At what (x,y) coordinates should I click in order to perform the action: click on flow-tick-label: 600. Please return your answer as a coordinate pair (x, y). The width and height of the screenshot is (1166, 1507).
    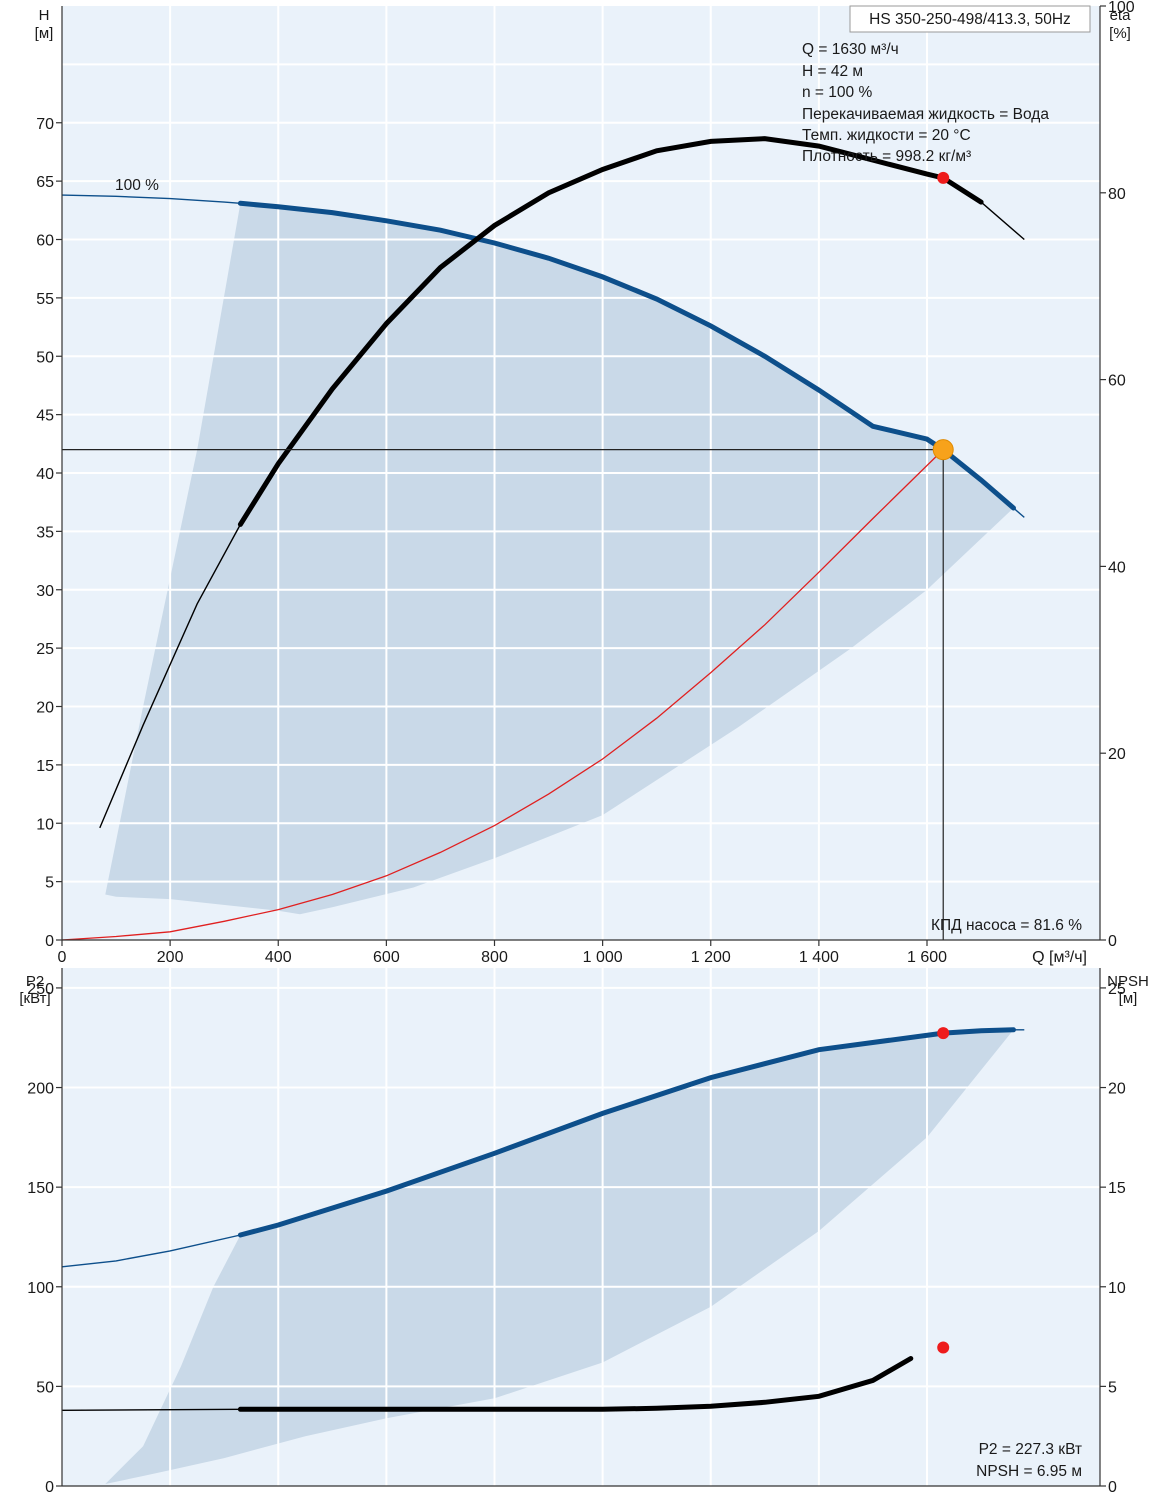
    Looking at the image, I should click on (386, 957).